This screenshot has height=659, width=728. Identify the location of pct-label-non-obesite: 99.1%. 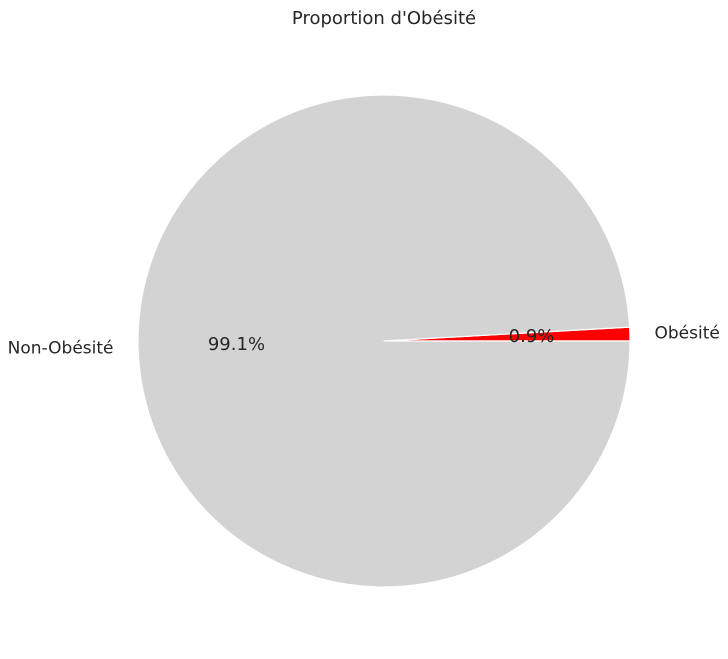
(236, 344).